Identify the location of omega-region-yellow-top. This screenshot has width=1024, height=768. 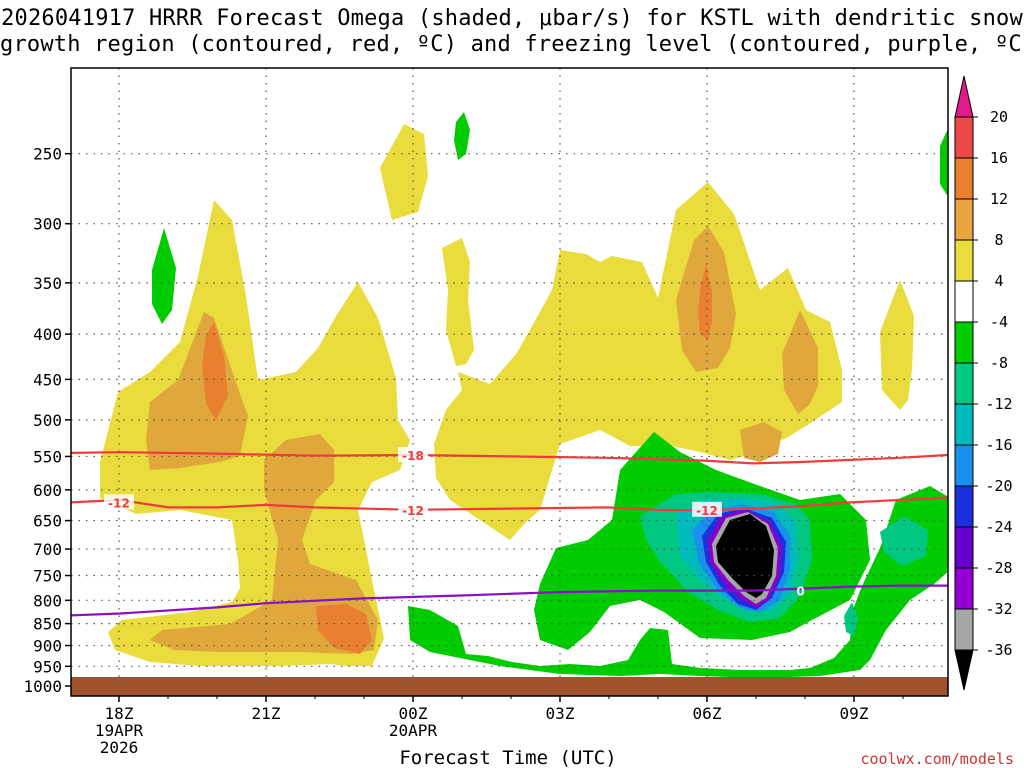
(404, 172).